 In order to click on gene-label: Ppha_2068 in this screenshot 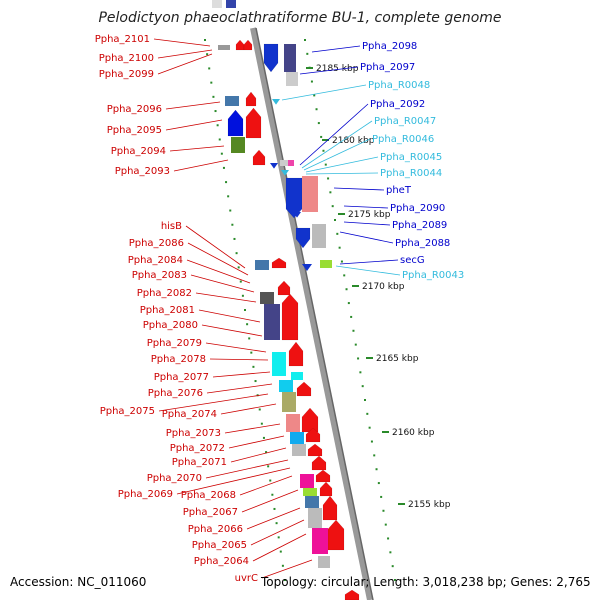, I will do `click(208, 495)`.